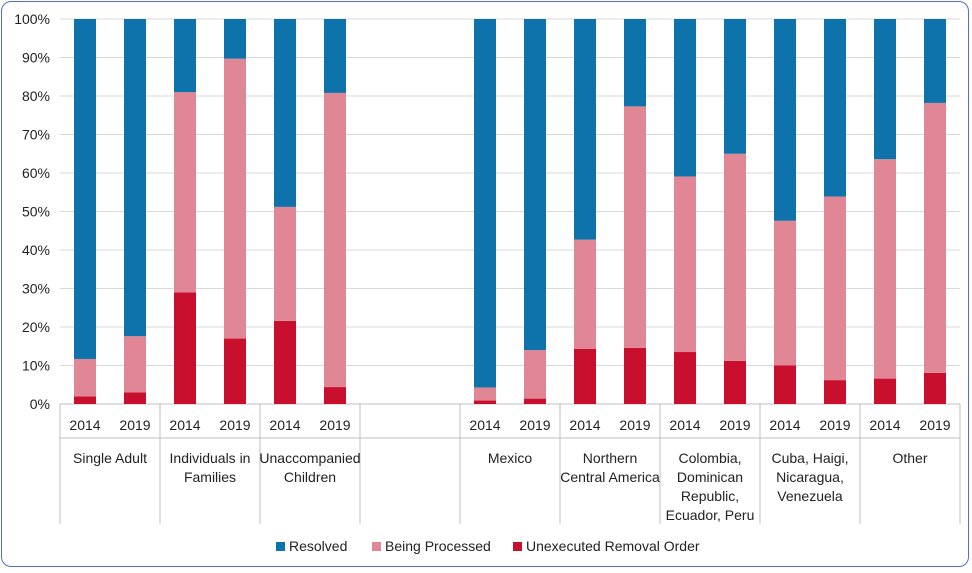 The height and width of the screenshot is (573, 972). Describe the element at coordinates (310, 477) in the screenshot. I see `group-label: Children` at that location.